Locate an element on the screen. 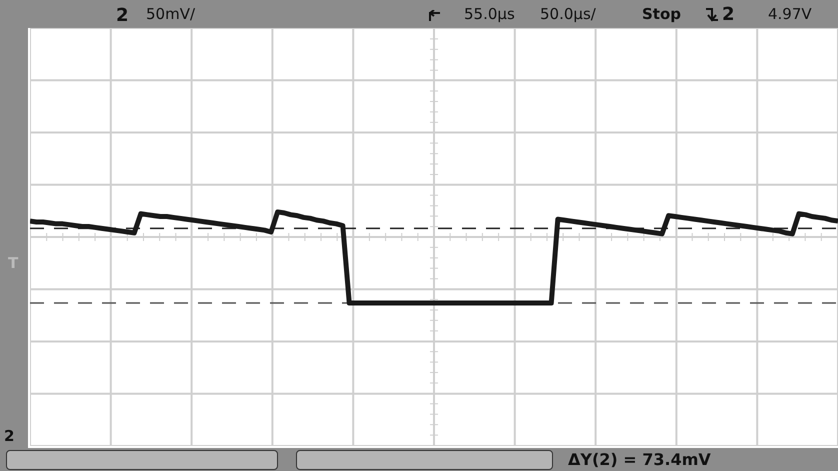  text: 50mV/ is located at coordinates (171, 14).